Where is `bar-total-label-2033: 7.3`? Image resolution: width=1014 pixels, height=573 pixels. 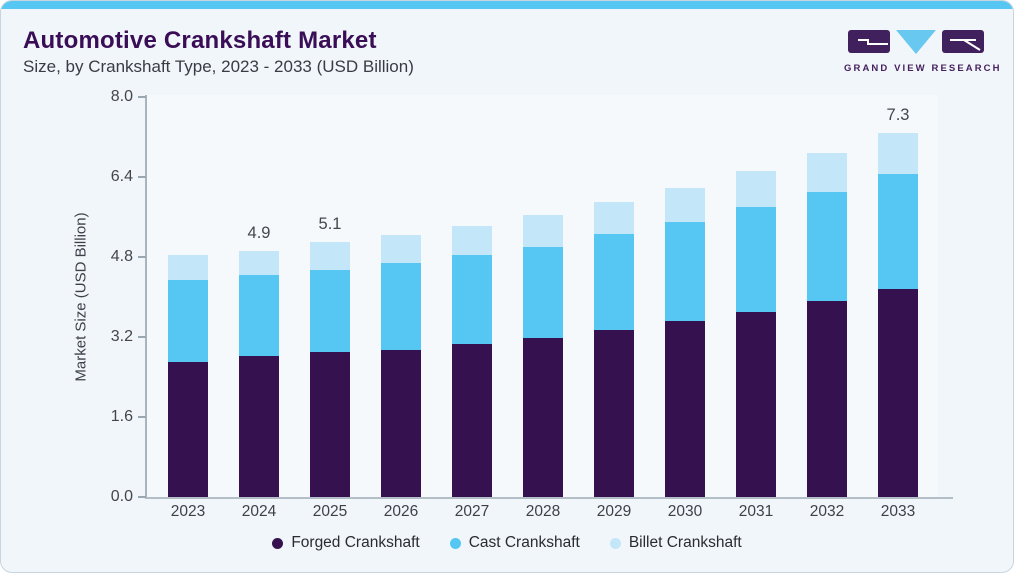
bar-total-label-2033: 7.3 is located at coordinates (898, 114).